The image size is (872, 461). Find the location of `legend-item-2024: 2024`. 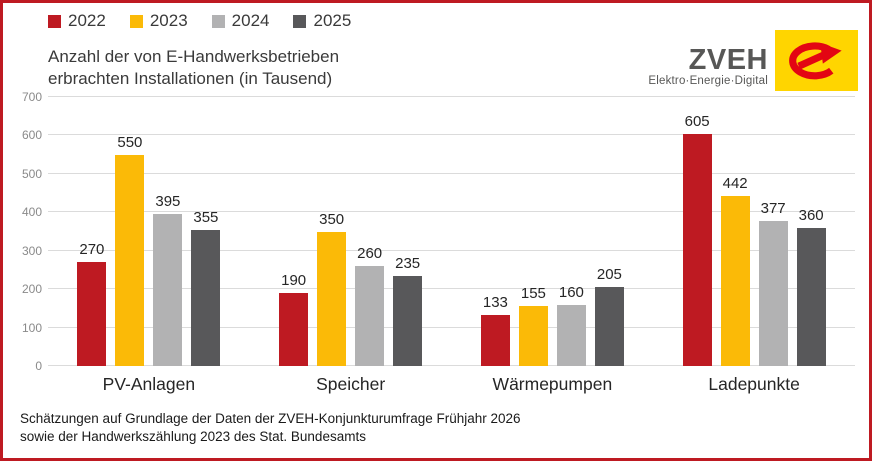

legend-item-2024: 2024 is located at coordinates (240, 21).